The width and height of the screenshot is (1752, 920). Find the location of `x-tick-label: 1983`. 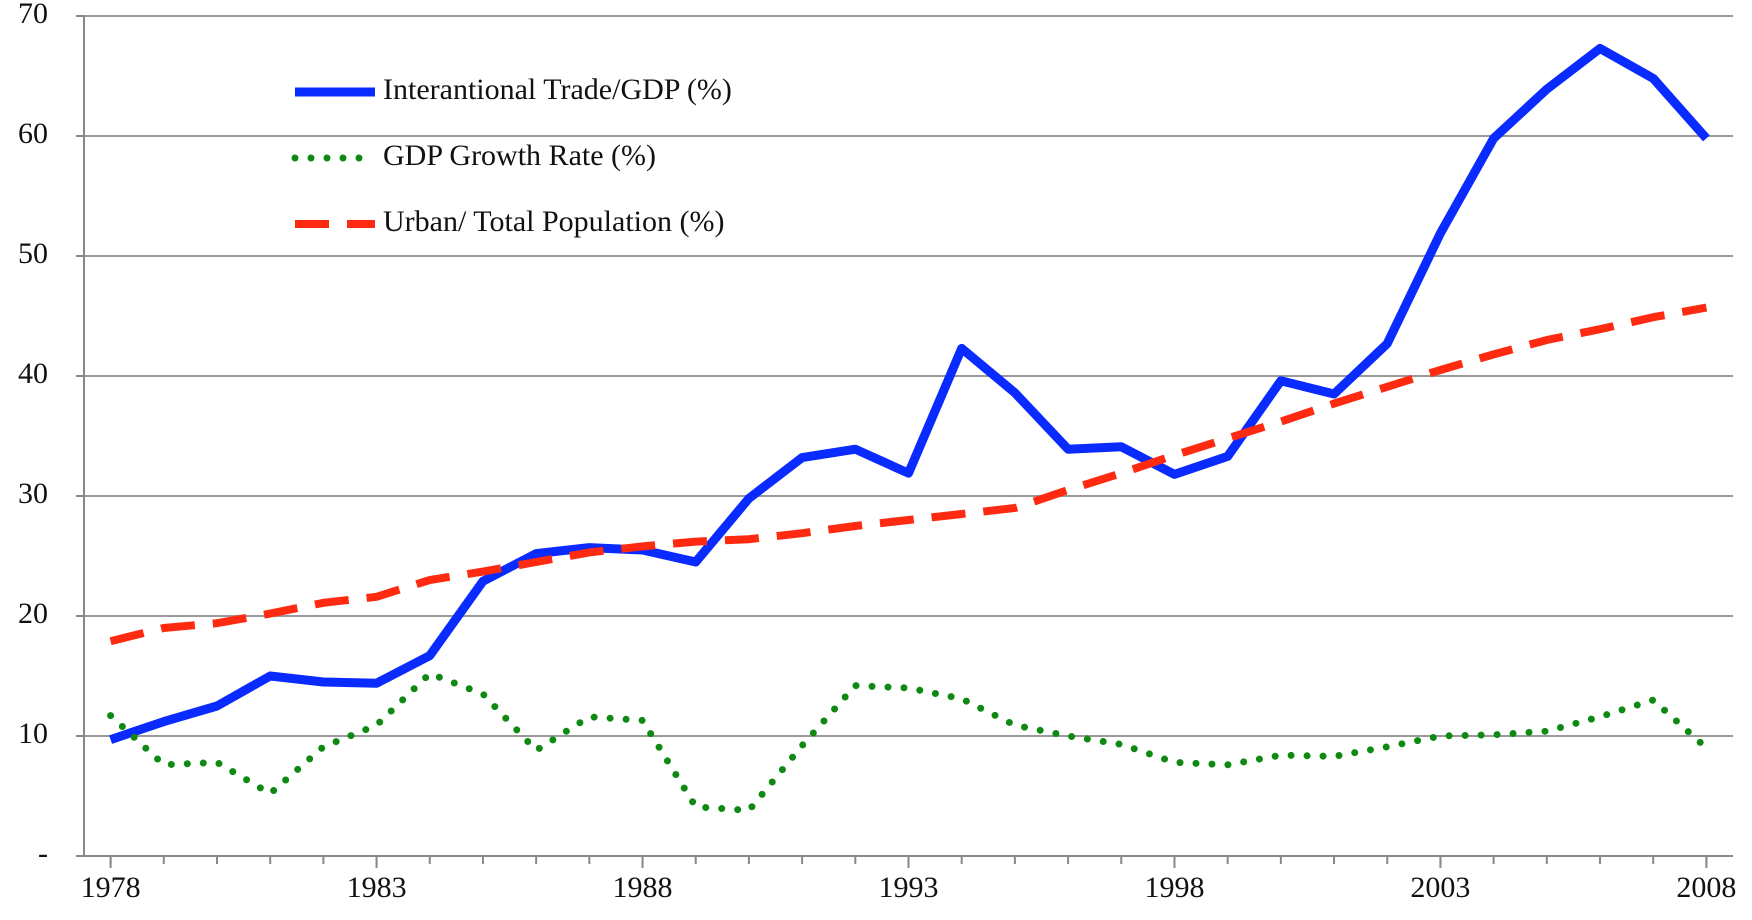

x-tick-label: 1983 is located at coordinates (377, 887).